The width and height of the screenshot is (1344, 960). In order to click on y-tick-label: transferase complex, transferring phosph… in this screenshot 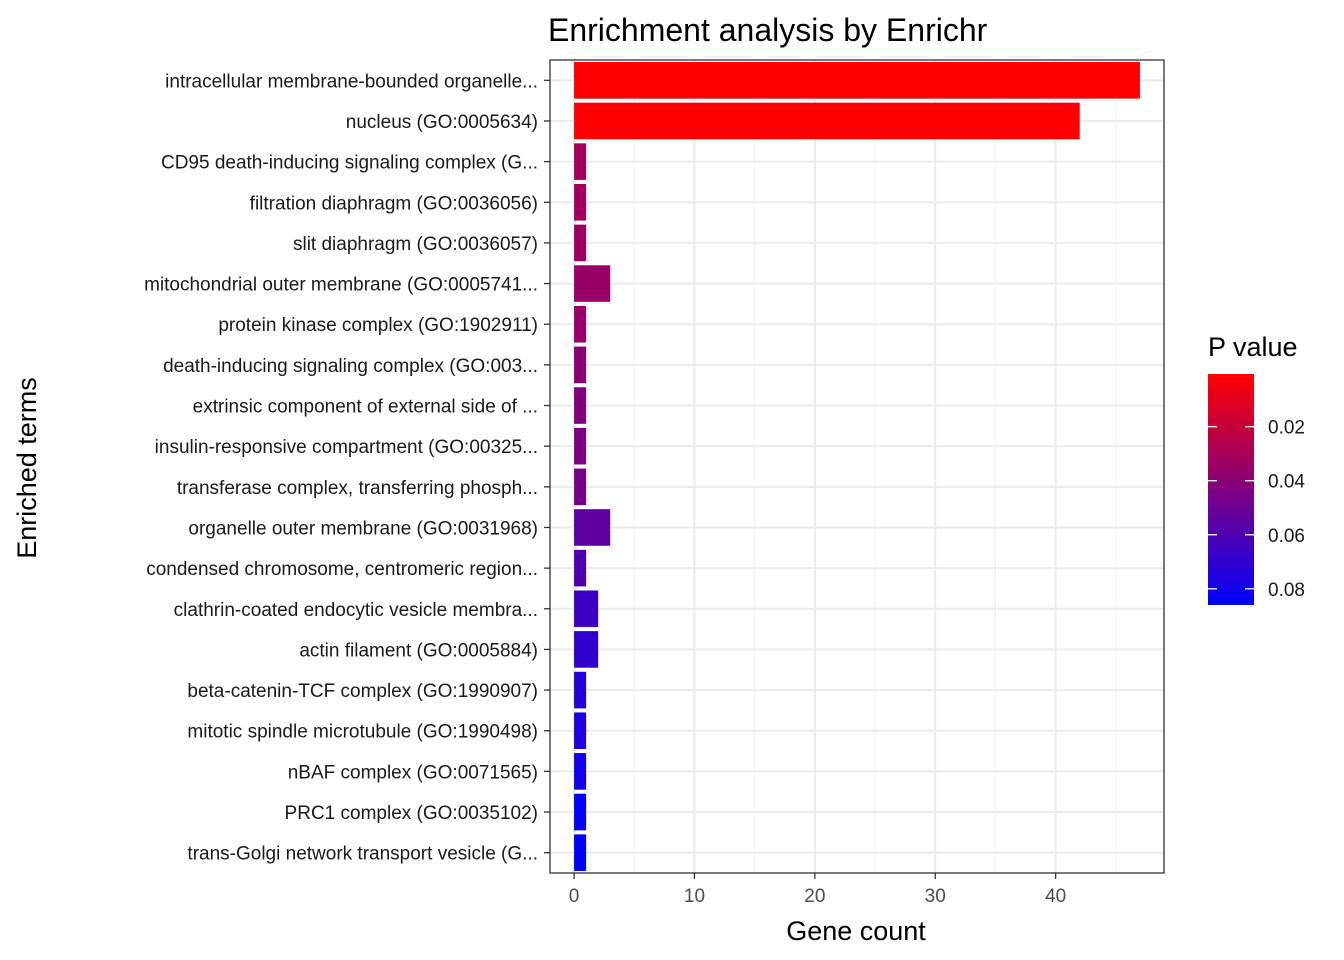, I will do `click(357, 488)`.